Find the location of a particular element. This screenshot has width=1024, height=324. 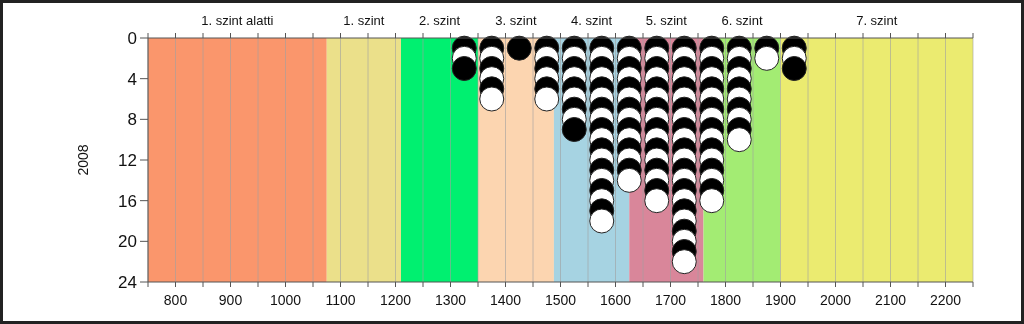

y-tick-label: 20 is located at coordinates (127, 242).